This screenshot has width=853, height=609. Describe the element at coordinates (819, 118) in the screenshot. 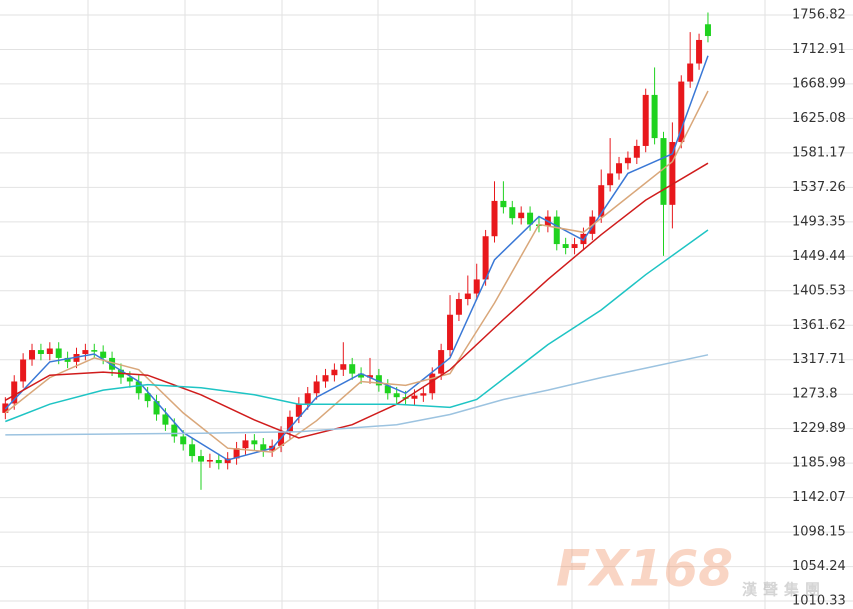

I see `y-tick-label: 1625.08` at that location.